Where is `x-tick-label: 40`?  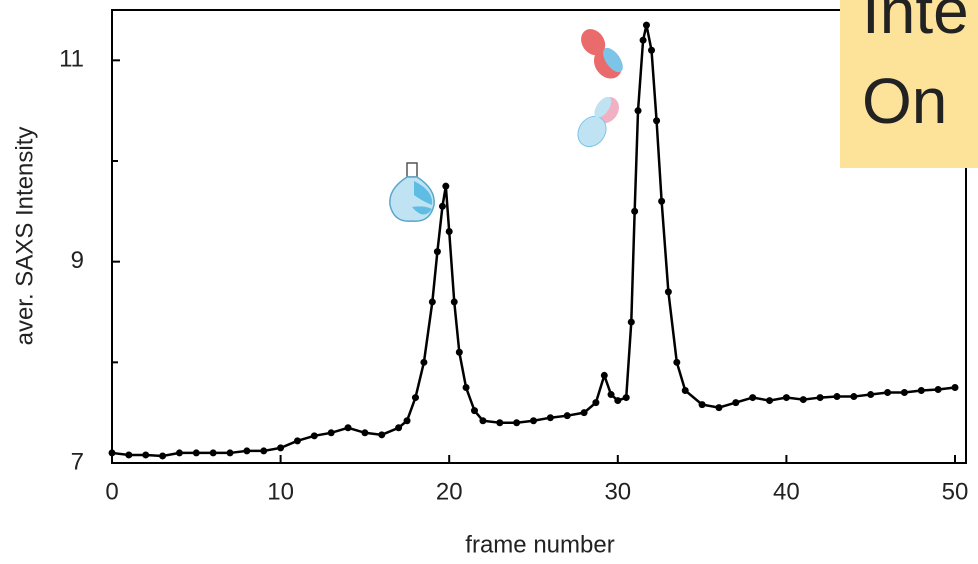
x-tick-label: 40 is located at coordinates (786, 491).